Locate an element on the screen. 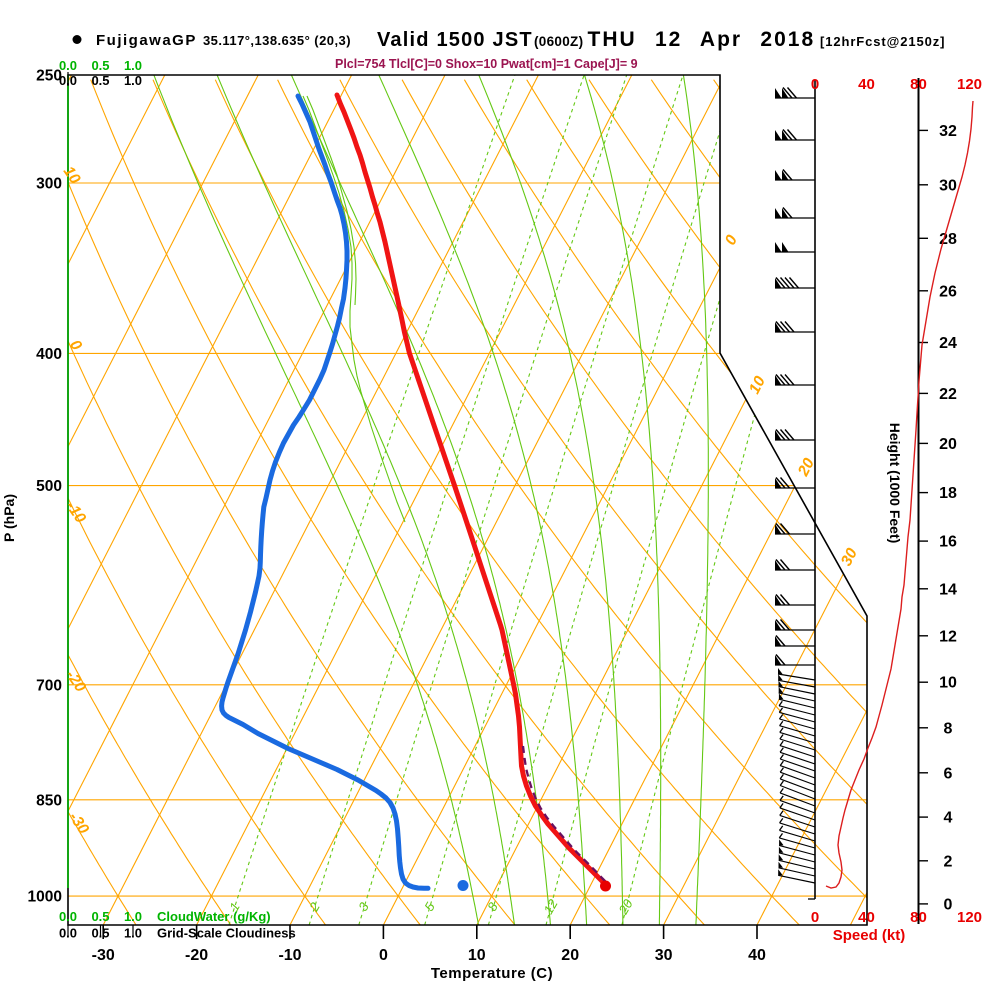  svg-text: -30 is located at coordinates (103, 955).